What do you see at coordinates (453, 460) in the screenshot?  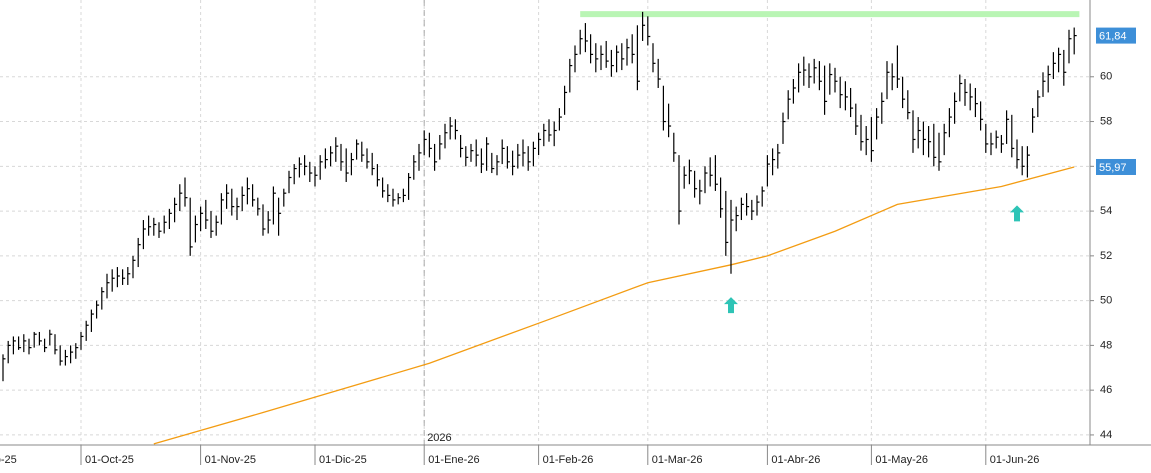 I see `x-tick-label: 01-Ene-26` at bounding box center [453, 460].